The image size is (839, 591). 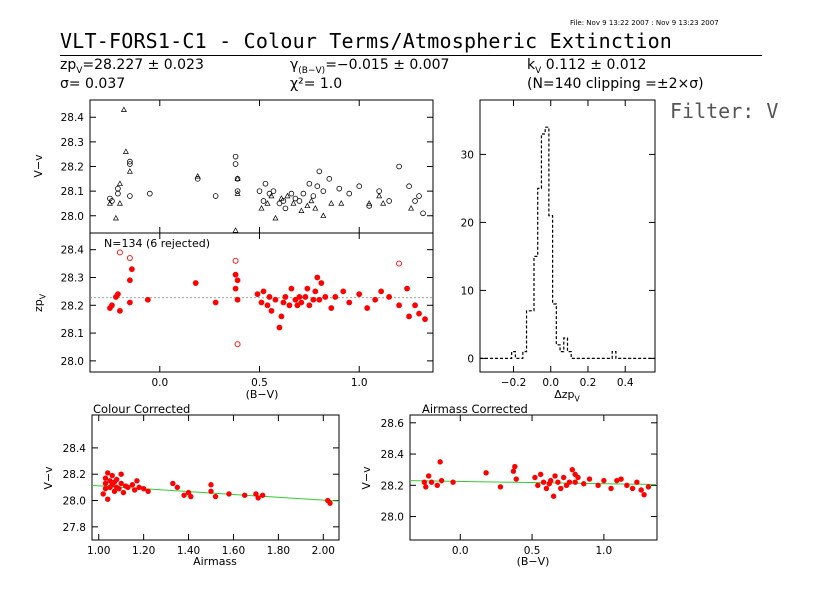 I want to click on gamma-value: γ(B−V)=−0.015 ± 0.007, so click(x=370, y=66).